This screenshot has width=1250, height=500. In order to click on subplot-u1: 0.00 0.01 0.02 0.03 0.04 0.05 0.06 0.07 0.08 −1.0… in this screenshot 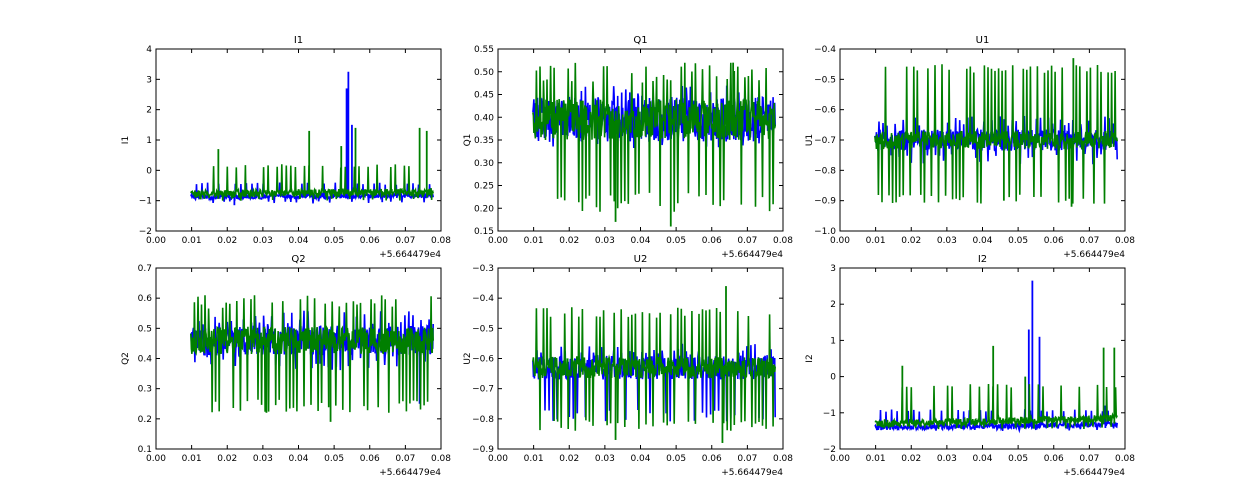, I will do `click(970, 147)`.